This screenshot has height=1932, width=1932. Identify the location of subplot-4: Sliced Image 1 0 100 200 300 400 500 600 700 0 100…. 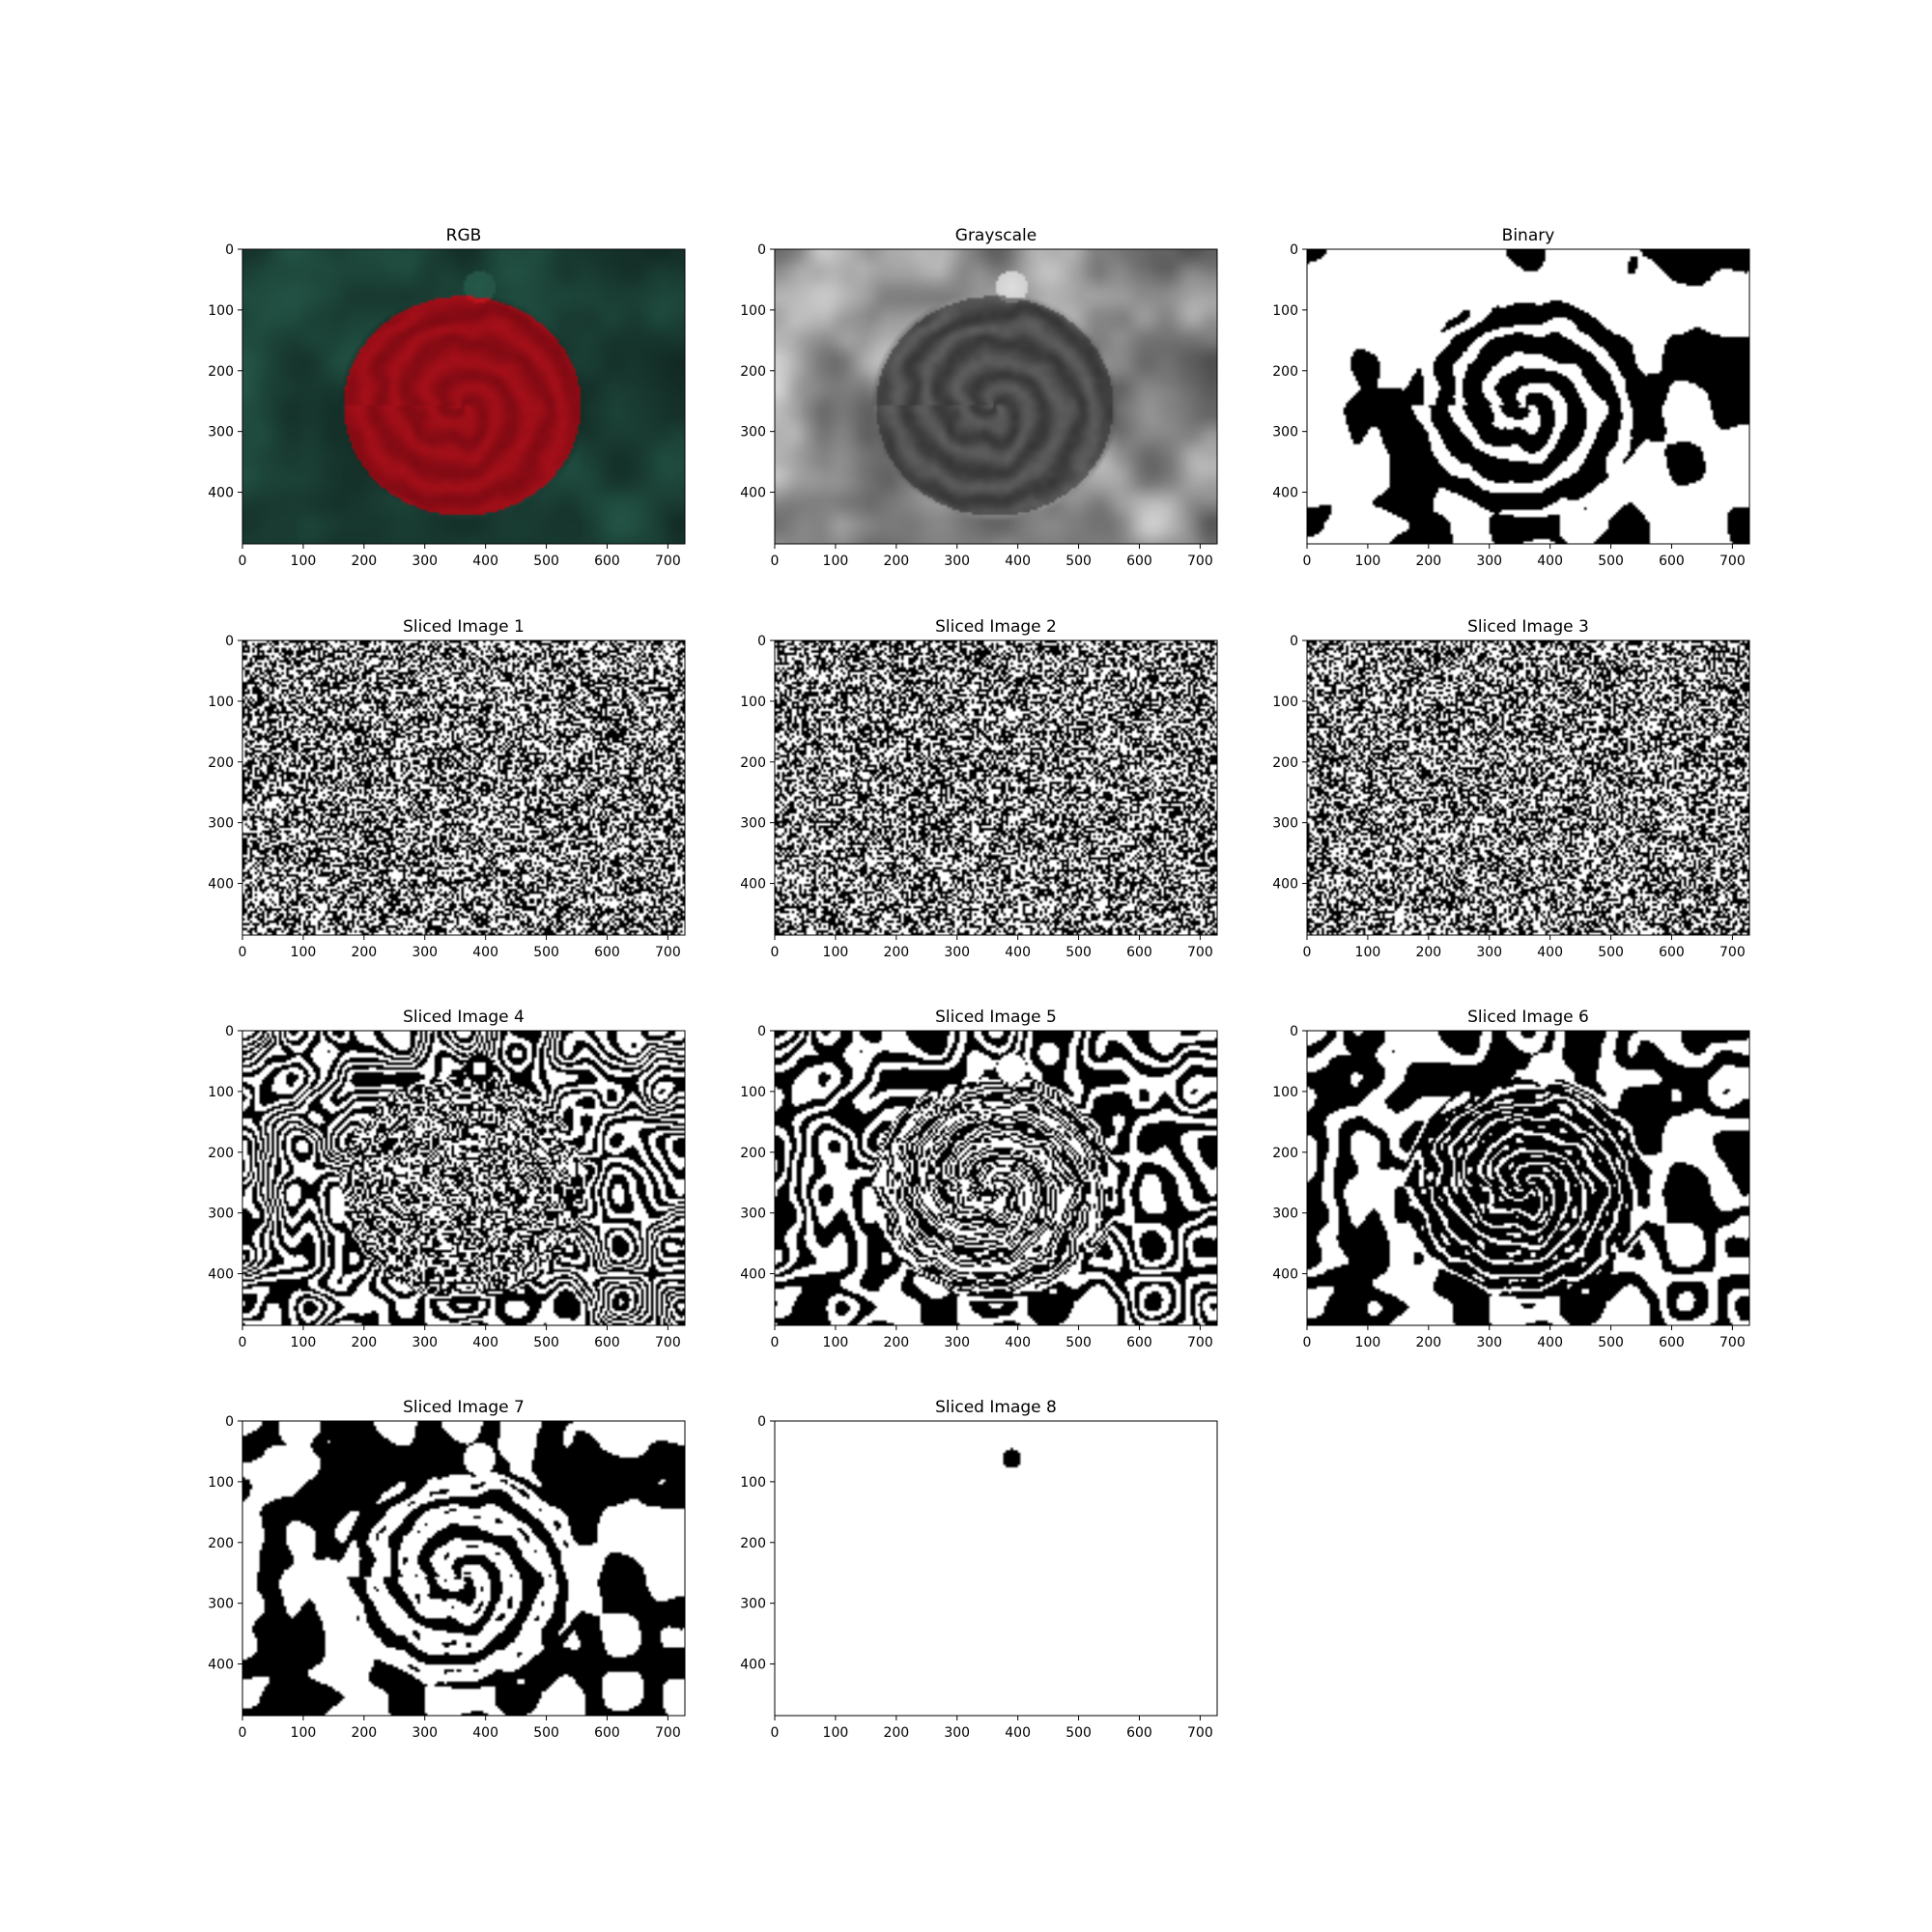
(447, 788).